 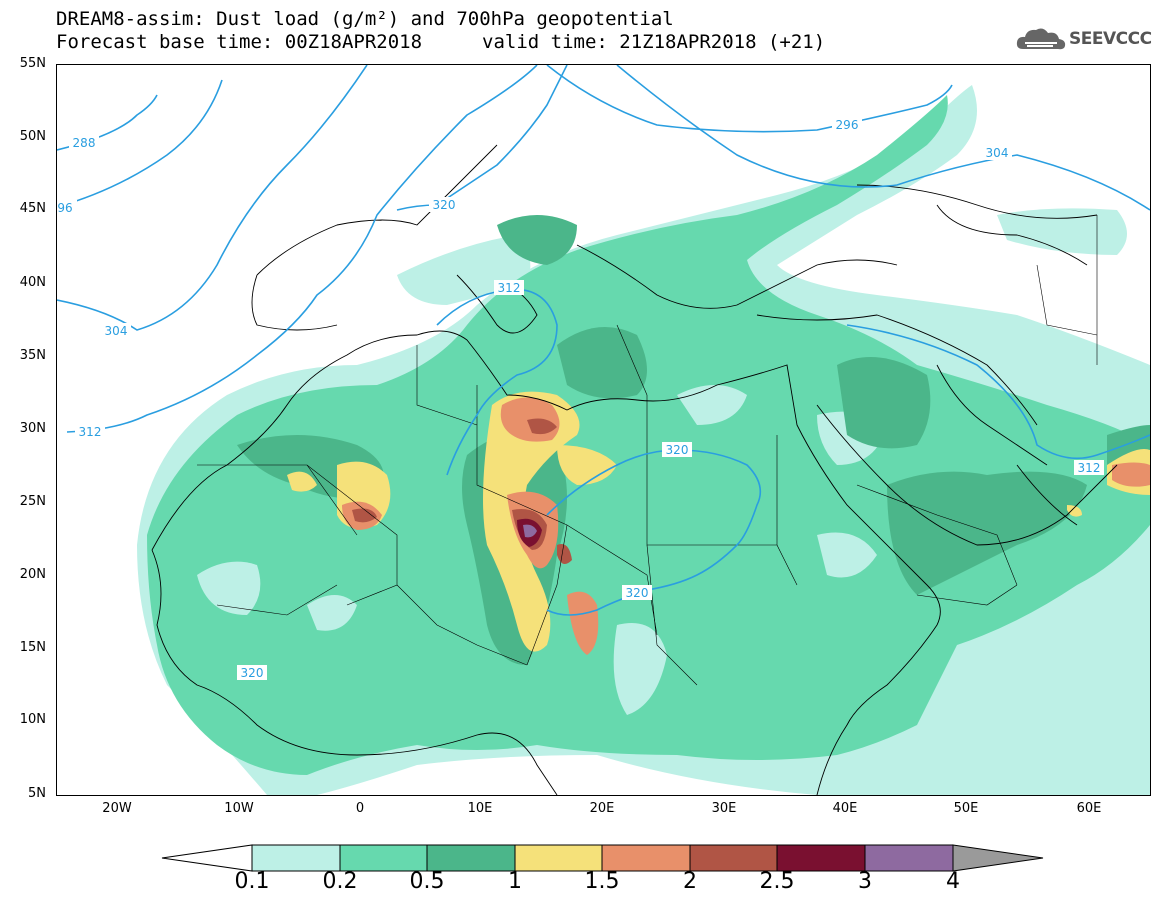 I want to click on cloud-icon, so click(x=1041, y=39).